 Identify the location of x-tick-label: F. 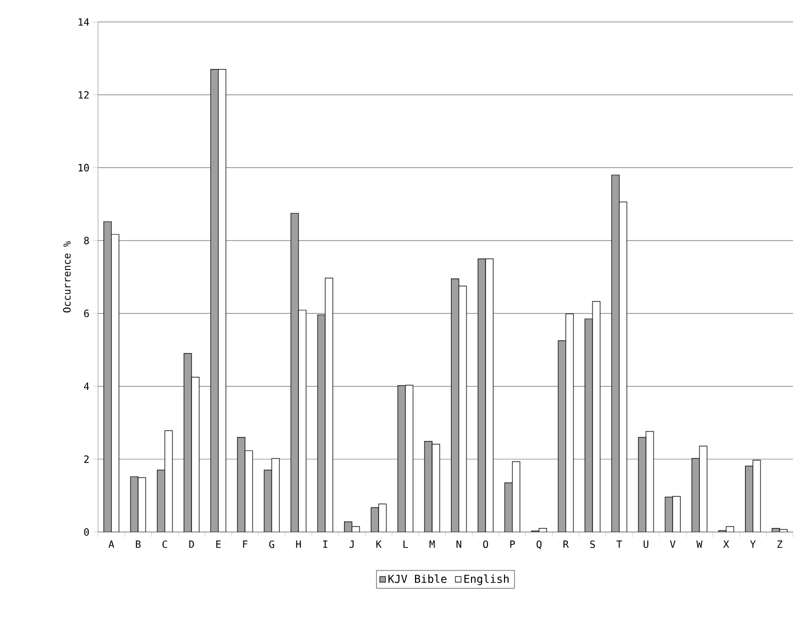
(245, 544).